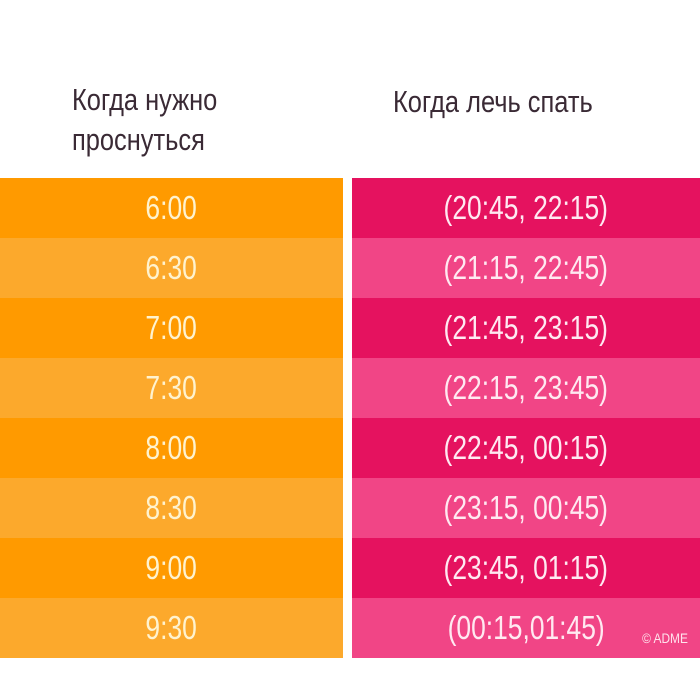  What do you see at coordinates (526, 568) in the screenshot?
I see `sleep-cell: (23:45, 01:15)` at bounding box center [526, 568].